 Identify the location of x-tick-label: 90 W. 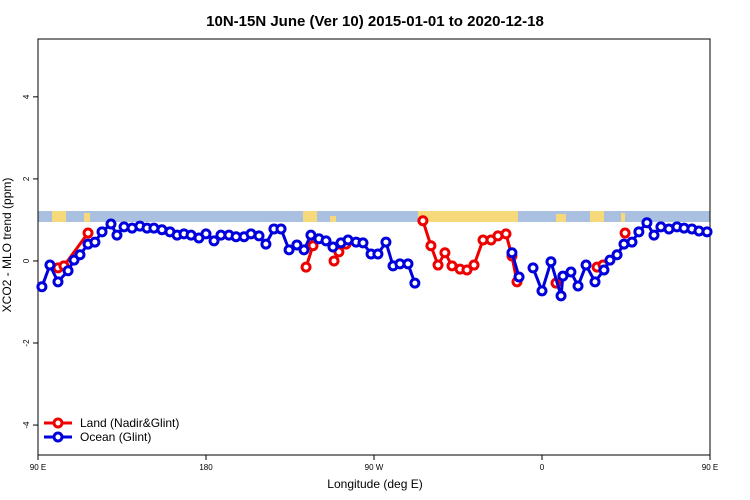
(374, 467).